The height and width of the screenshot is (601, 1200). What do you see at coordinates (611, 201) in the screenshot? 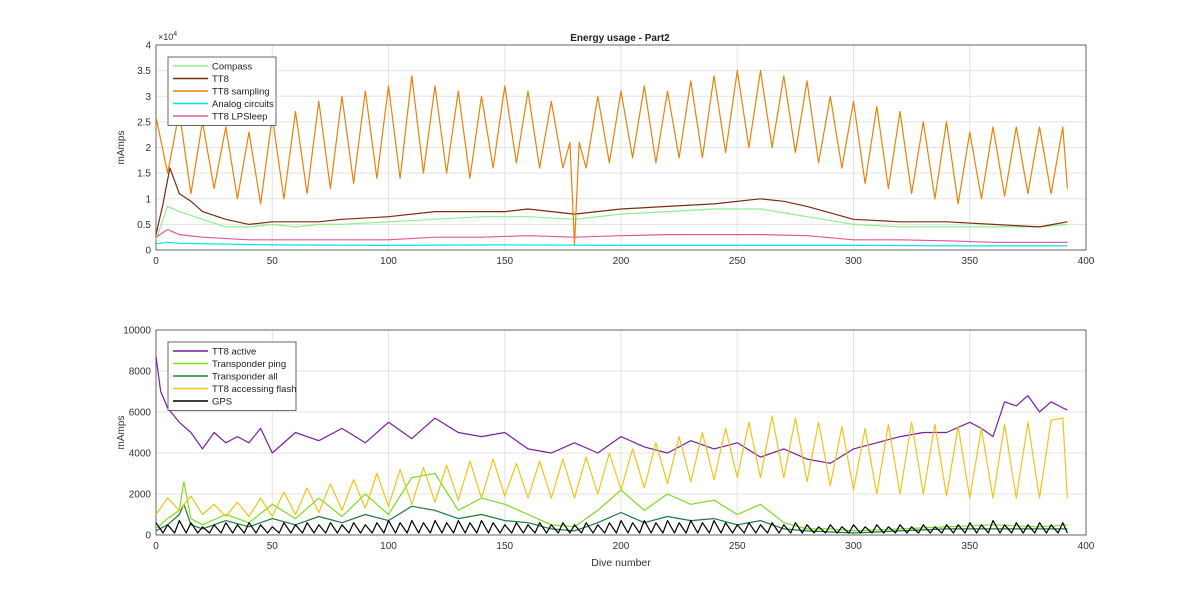
I see `series-line-tt8` at bounding box center [611, 201].